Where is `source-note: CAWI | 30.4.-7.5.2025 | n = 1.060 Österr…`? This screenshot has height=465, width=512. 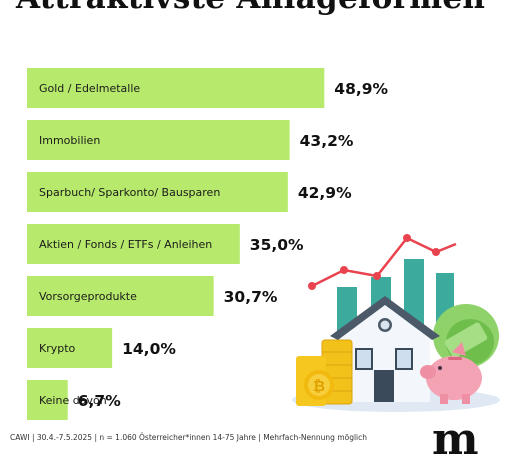 source-note: CAWI | 30.4.-7.5.2025 | n = 1.060 Österr… is located at coordinates (189, 437).